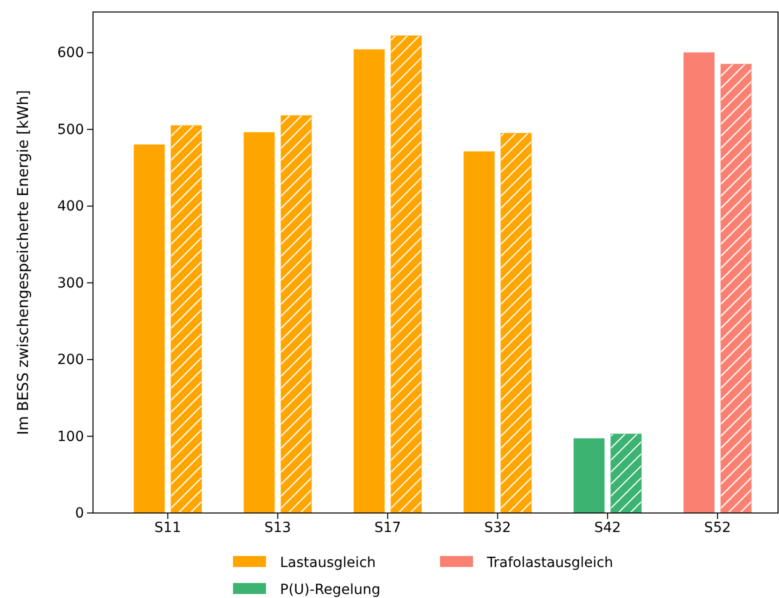 The height and width of the screenshot is (598, 779). Describe the element at coordinates (70, 360) in the screenshot. I see `y-tick-label: 200` at that location.